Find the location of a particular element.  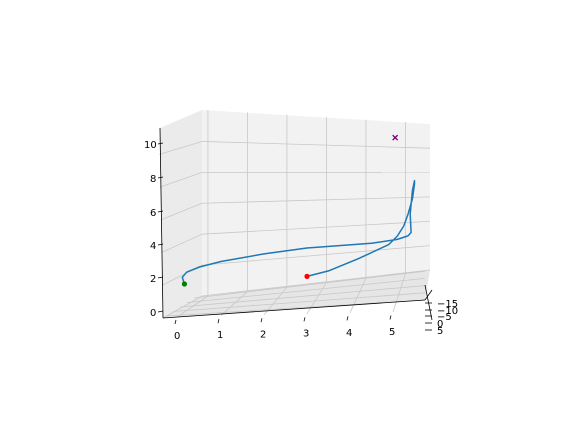

x-axis-line is located at coordinates (294, 309).